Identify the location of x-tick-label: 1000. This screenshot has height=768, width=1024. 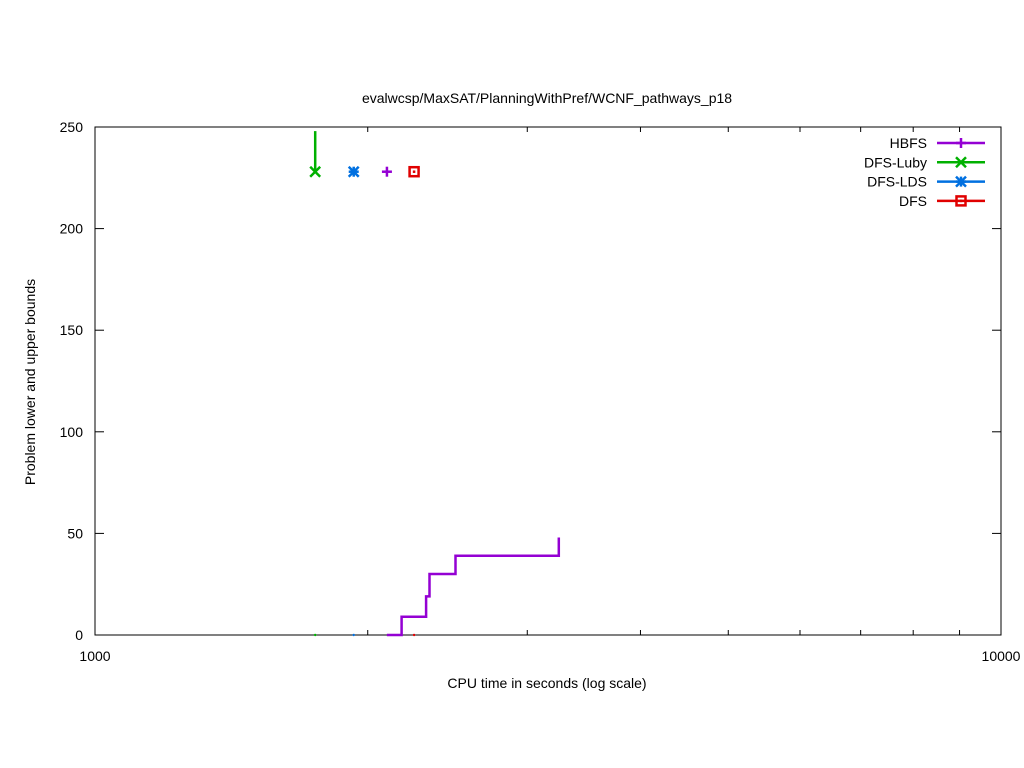
(94, 656).